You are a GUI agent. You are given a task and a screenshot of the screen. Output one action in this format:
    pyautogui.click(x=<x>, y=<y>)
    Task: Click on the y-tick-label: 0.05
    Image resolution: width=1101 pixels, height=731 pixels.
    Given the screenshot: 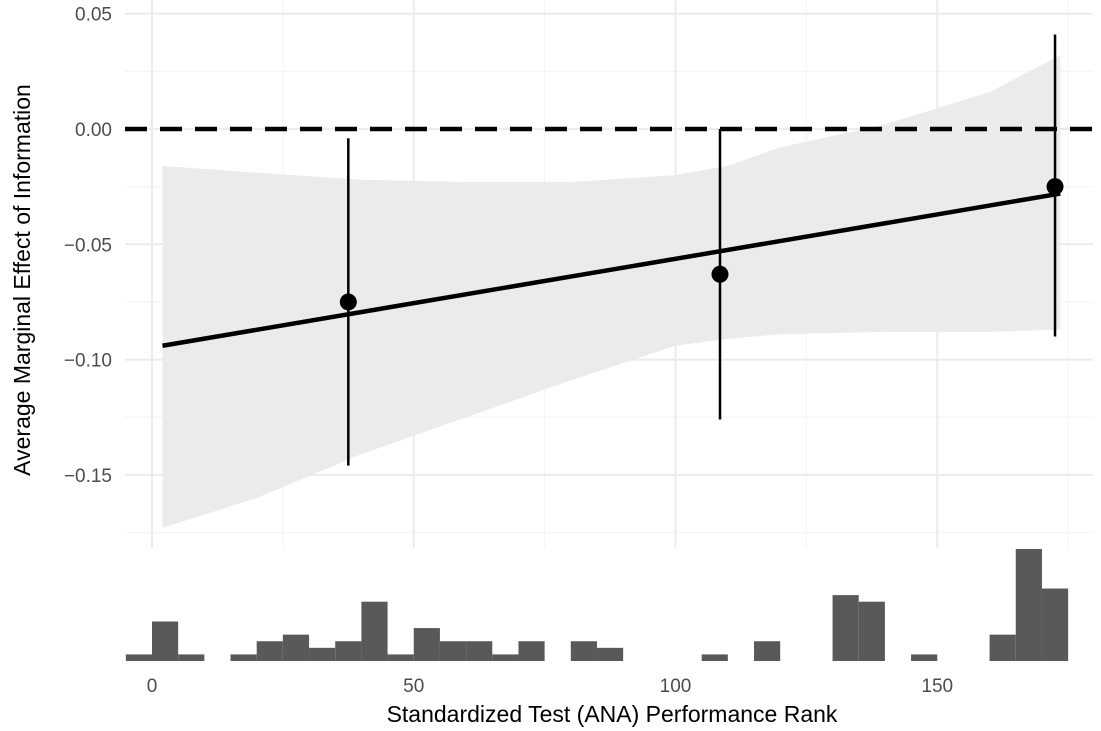 What is the action you would take?
    pyautogui.click(x=93, y=15)
    